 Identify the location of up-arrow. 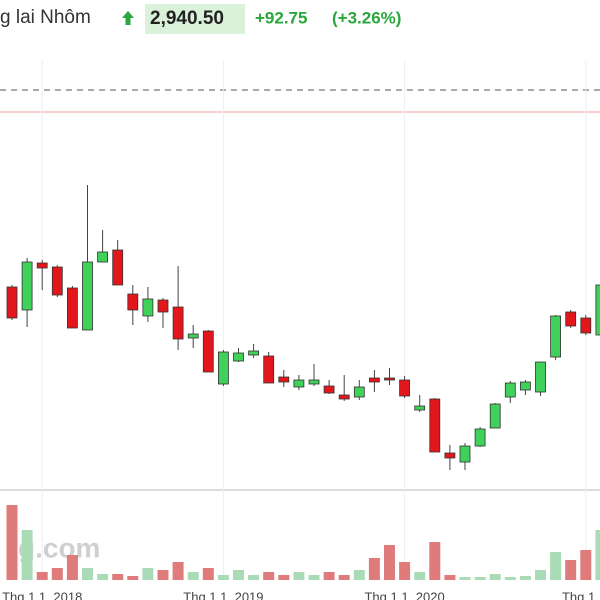
(128, 18).